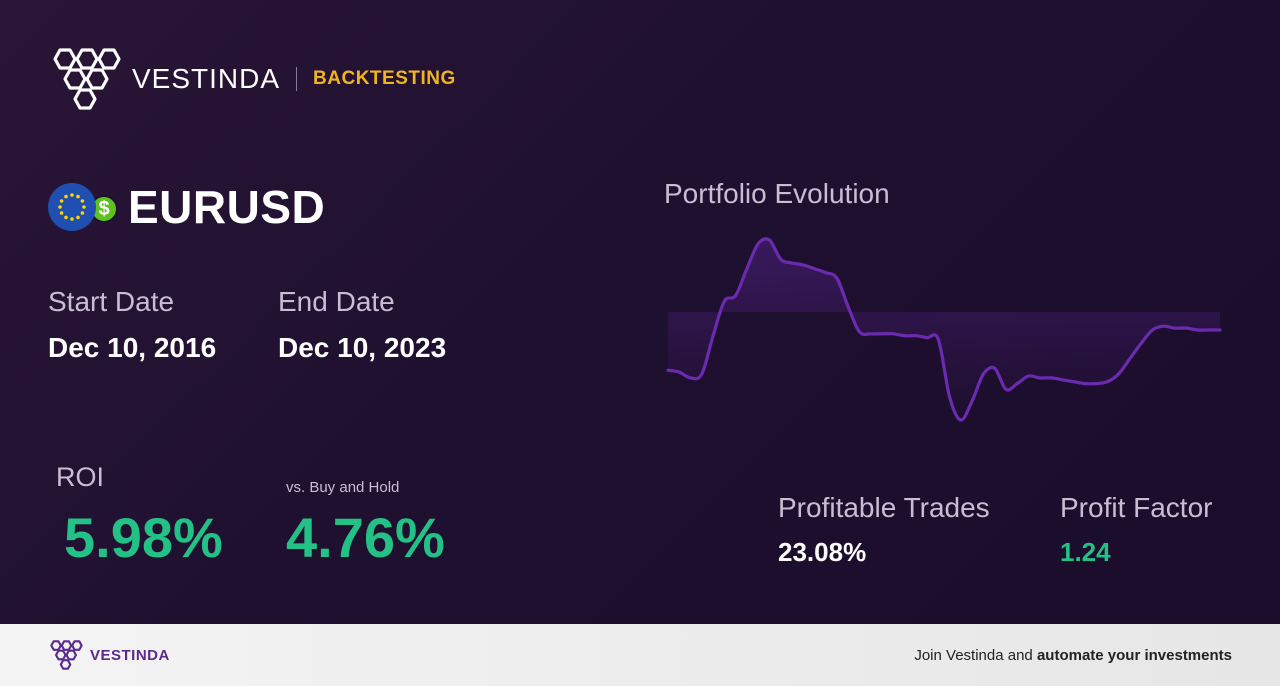 The width and height of the screenshot is (1280, 686). I want to click on end-date-label: End Date, so click(336, 301).